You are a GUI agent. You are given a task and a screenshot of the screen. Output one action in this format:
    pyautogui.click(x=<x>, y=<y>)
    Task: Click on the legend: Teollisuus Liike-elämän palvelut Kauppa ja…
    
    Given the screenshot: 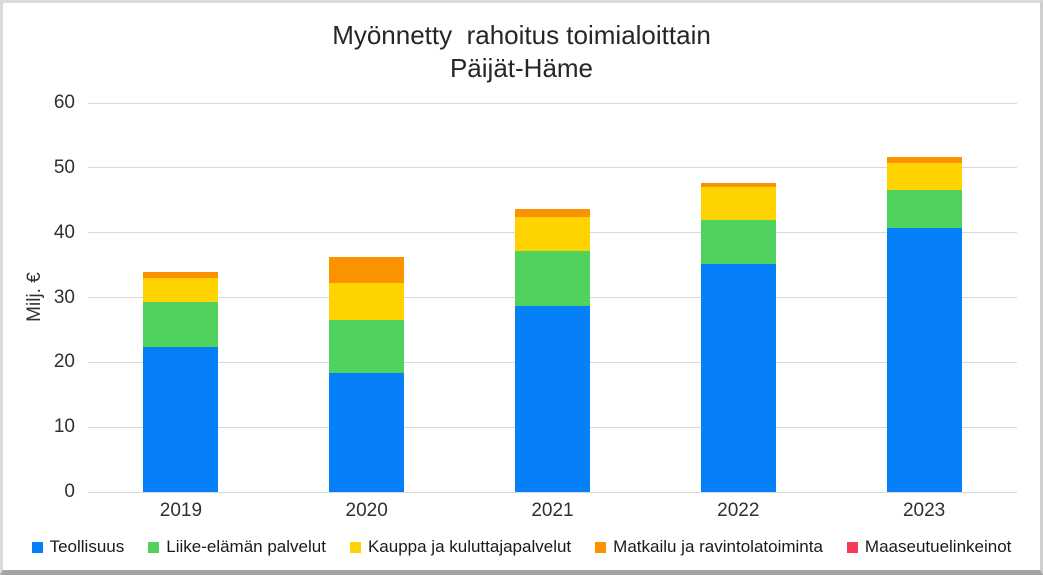 What is the action you would take?
    pyautogui.click(x=521, y=547)
    